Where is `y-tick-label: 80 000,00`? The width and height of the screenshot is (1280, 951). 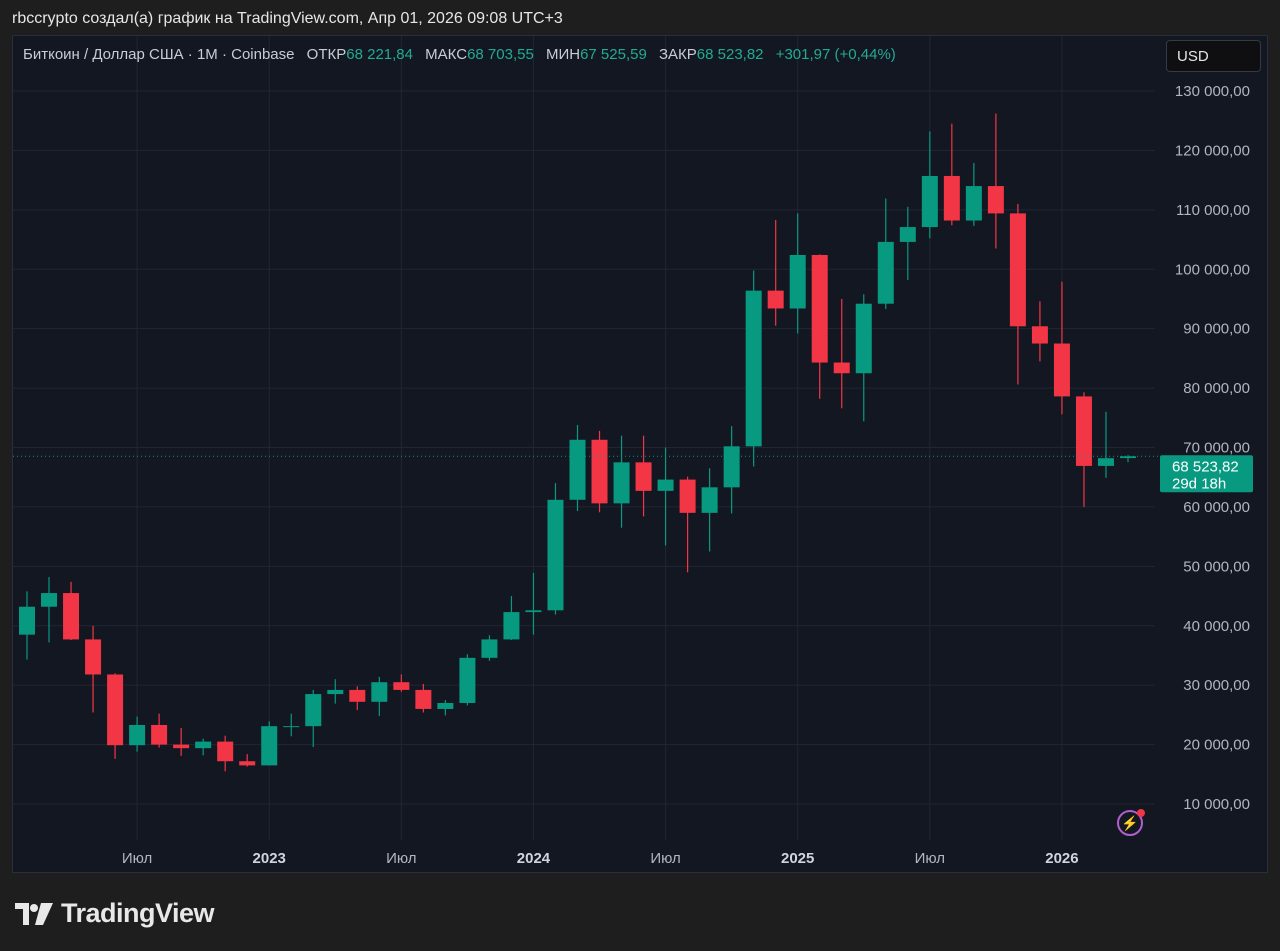 y-tick-label: 80 000,00 is located at coordinates (1216, 388).